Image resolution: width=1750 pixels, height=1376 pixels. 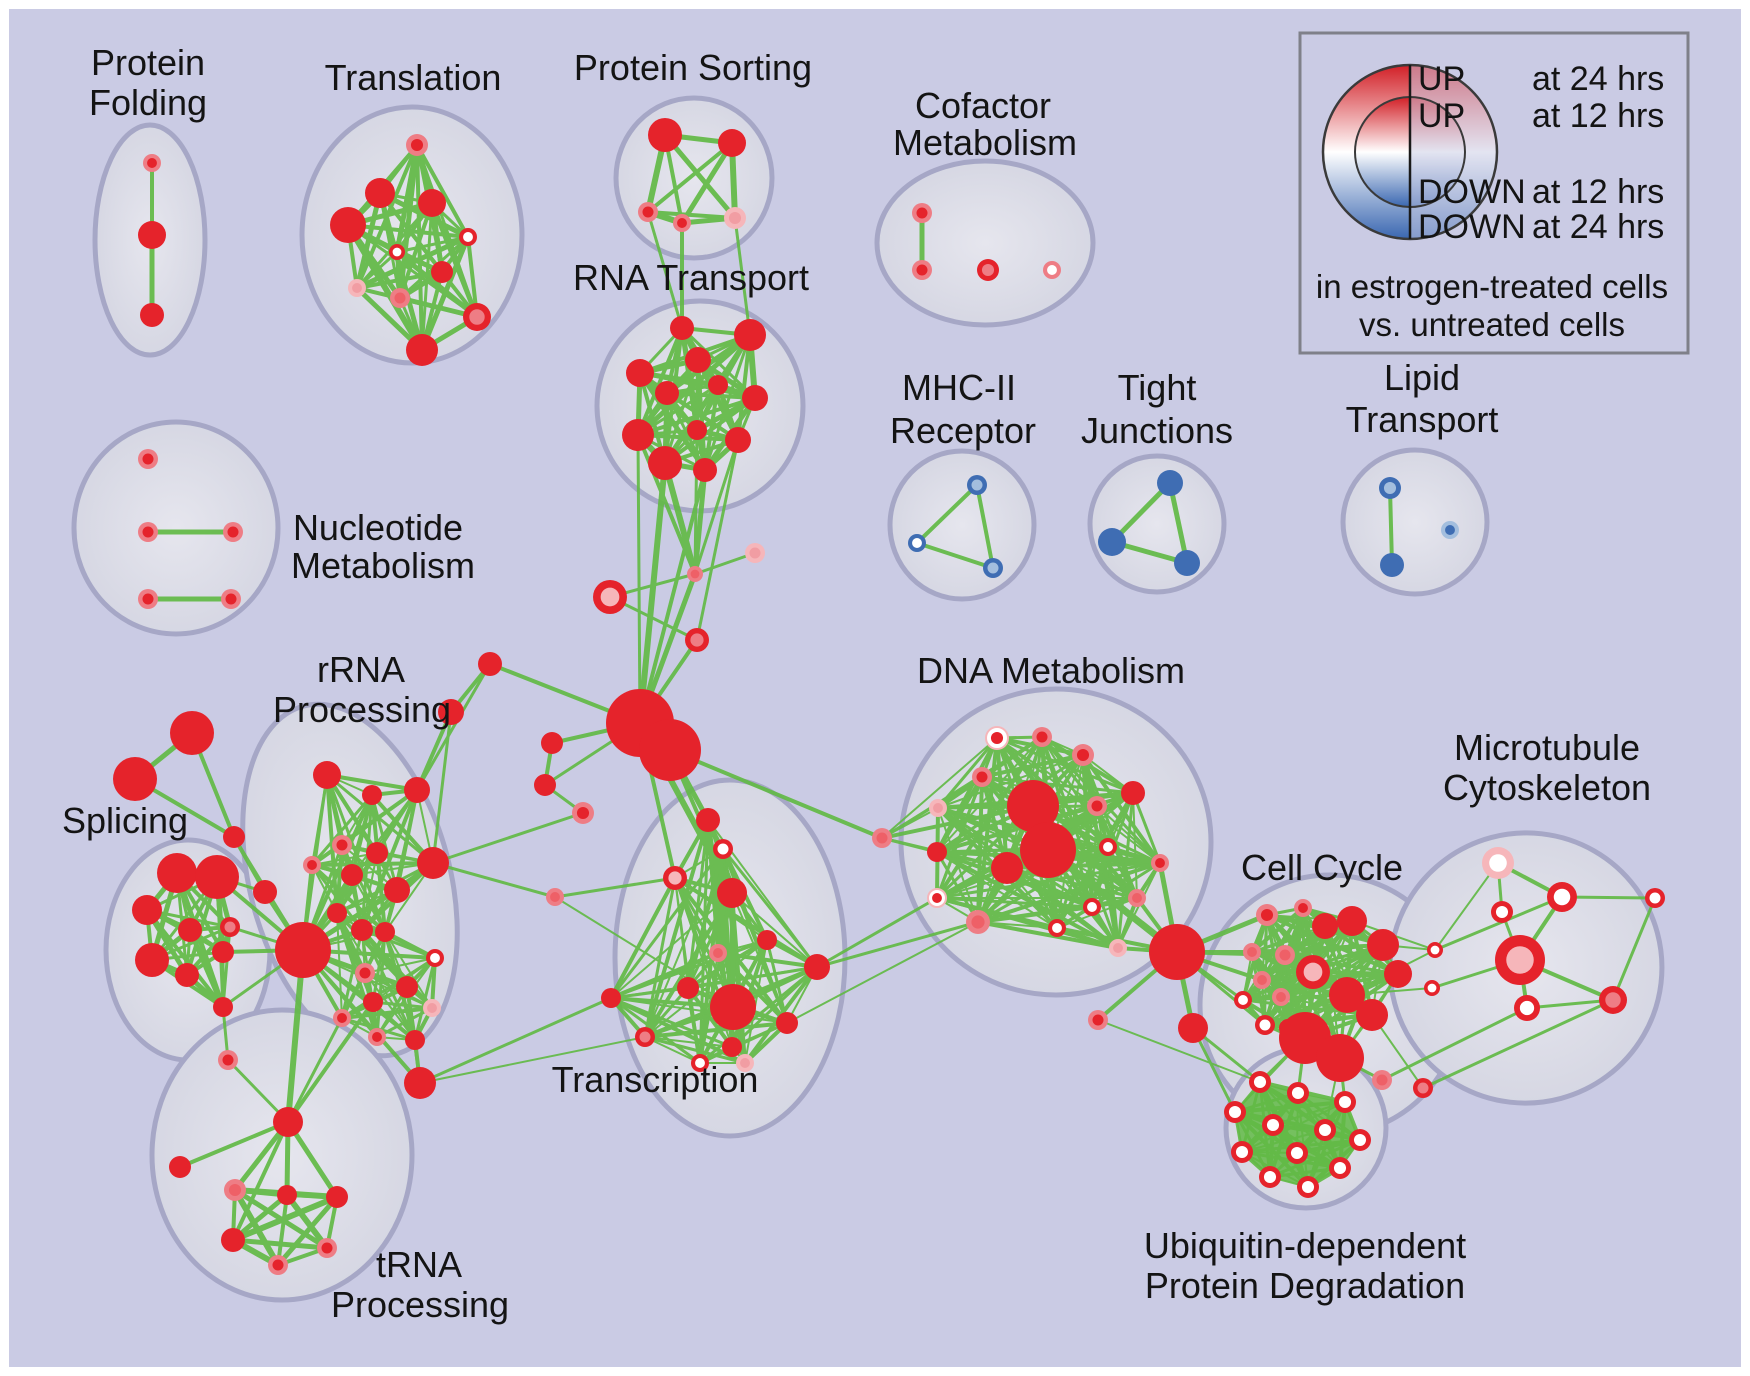 I want to click on cluster-label: MHC-II, so click(x=959, y=387).